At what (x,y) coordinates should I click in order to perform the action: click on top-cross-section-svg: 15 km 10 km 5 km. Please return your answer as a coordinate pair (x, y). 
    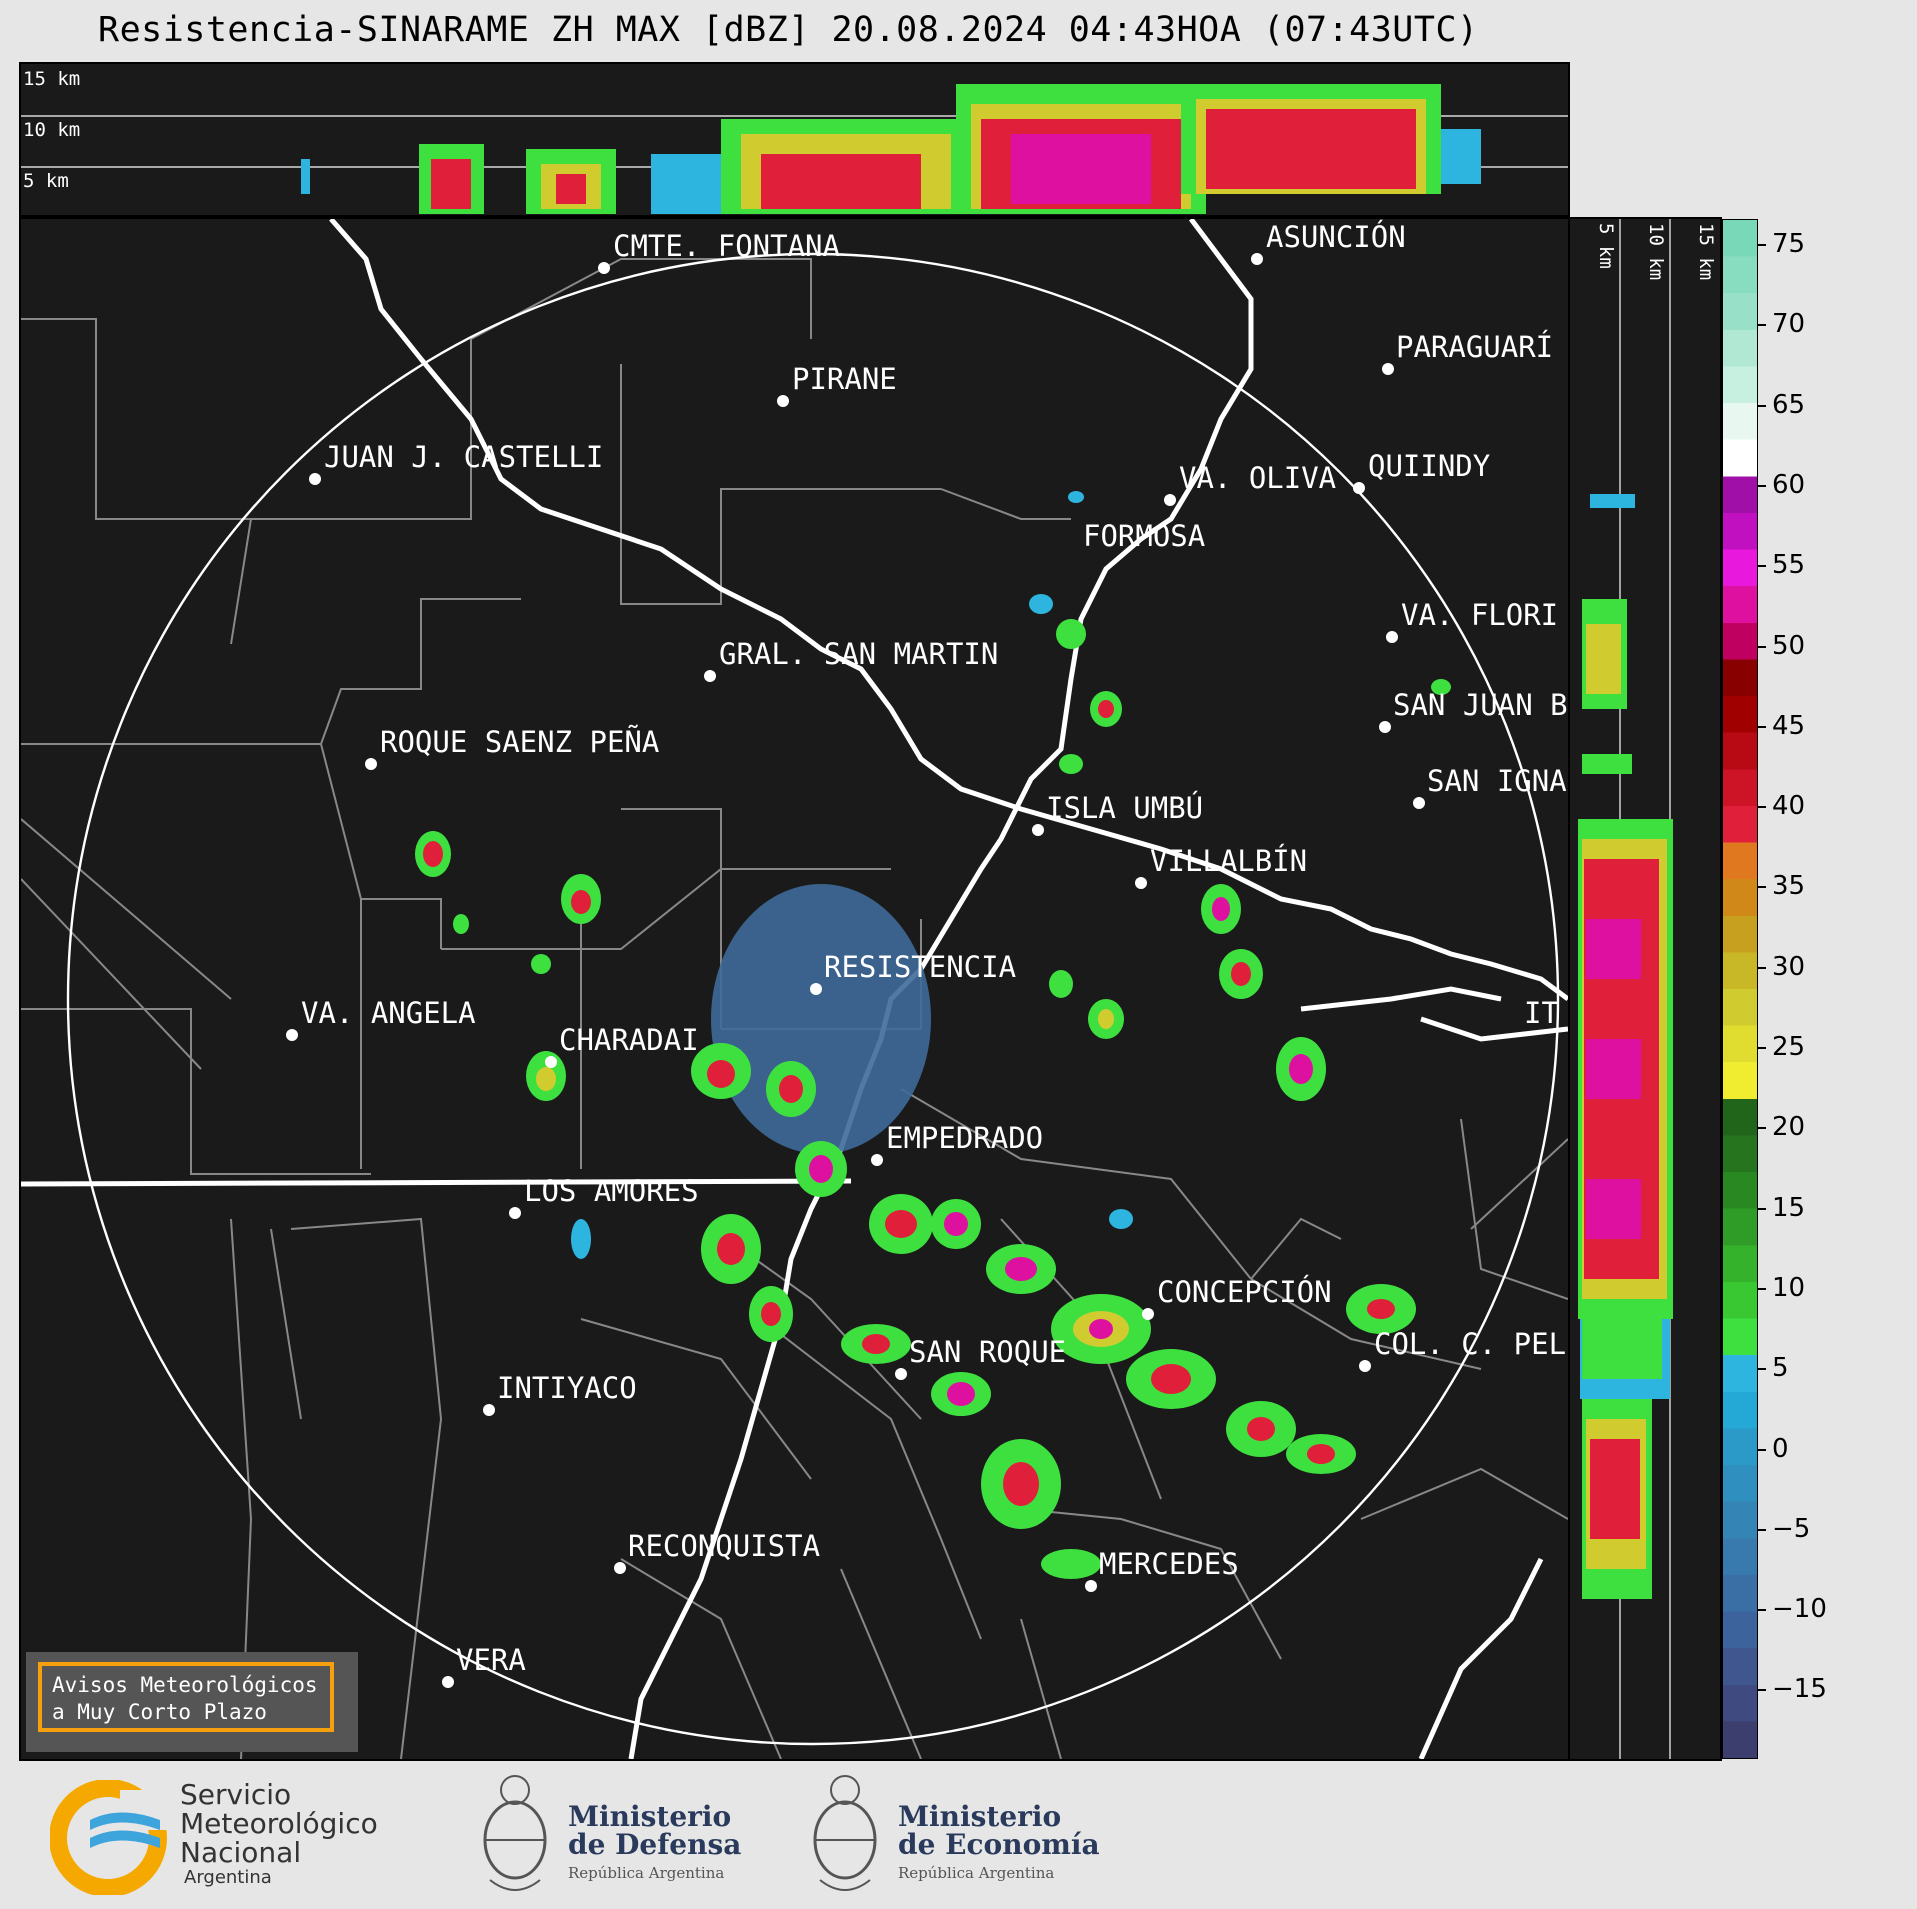
    Looking at the image, I should click on (794, 141).